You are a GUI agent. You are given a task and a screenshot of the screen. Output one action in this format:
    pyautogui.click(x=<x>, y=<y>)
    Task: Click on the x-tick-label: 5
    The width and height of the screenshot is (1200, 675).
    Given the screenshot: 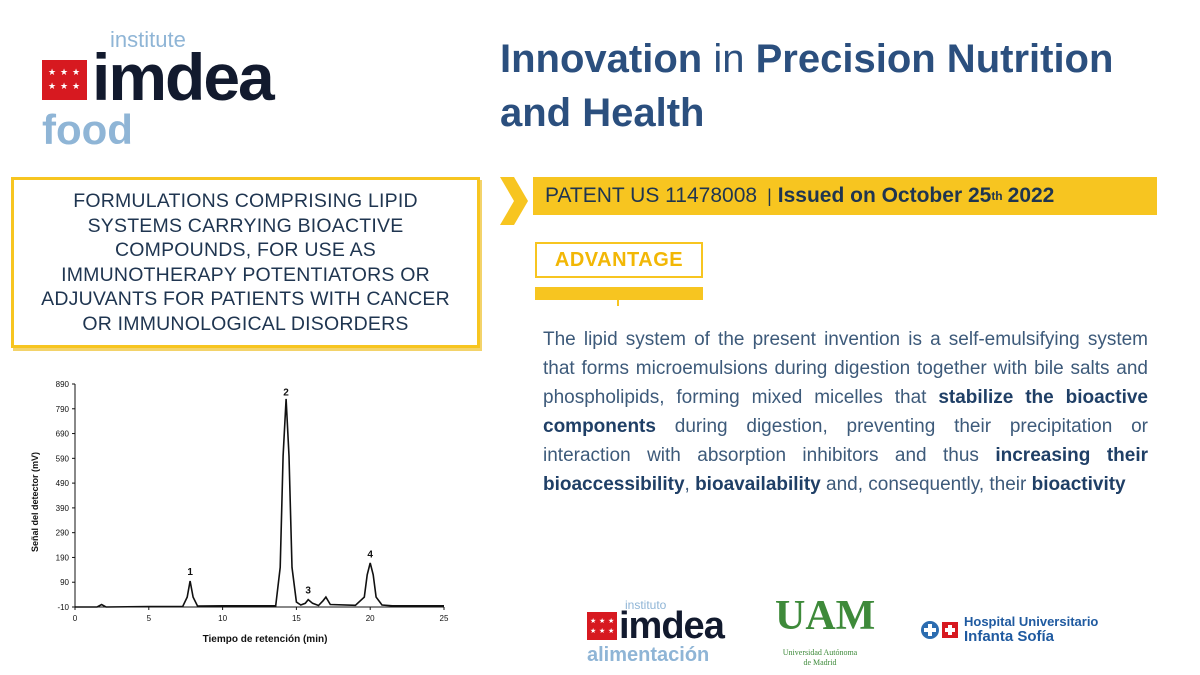 What is the action you would take?
    pyautogui.click(x=149, y=618)
    